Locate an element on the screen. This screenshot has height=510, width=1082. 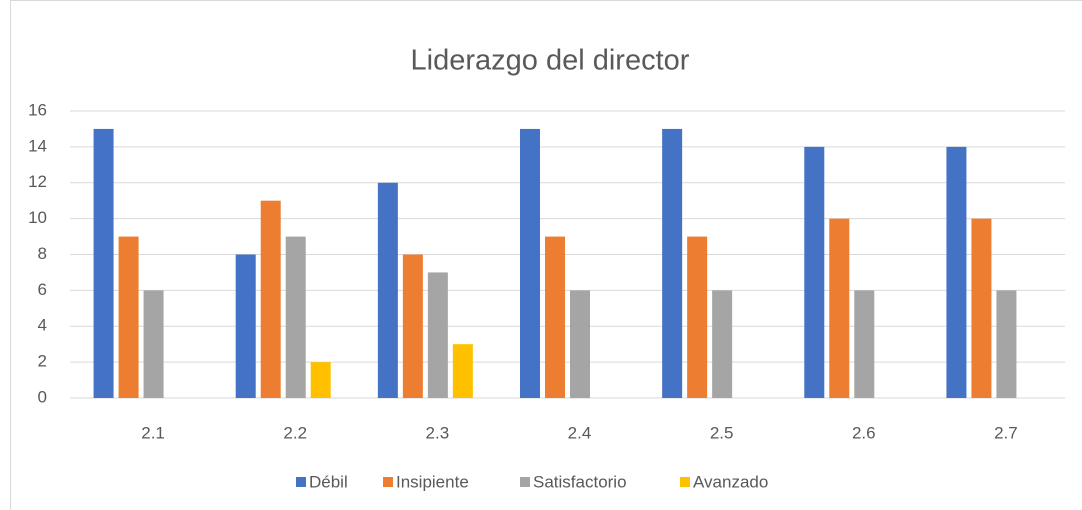
y-tick-label: 10 is located at coordinates (37, 217).